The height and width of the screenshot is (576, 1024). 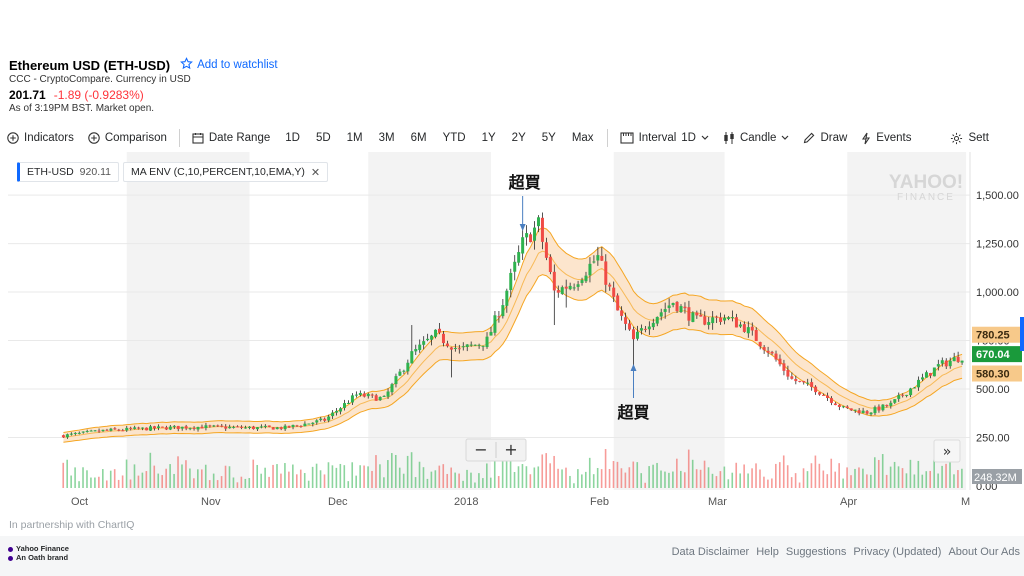 I want to click on footer-link-disclaimer: Data Disclaimer, so click(x=710, y=552).